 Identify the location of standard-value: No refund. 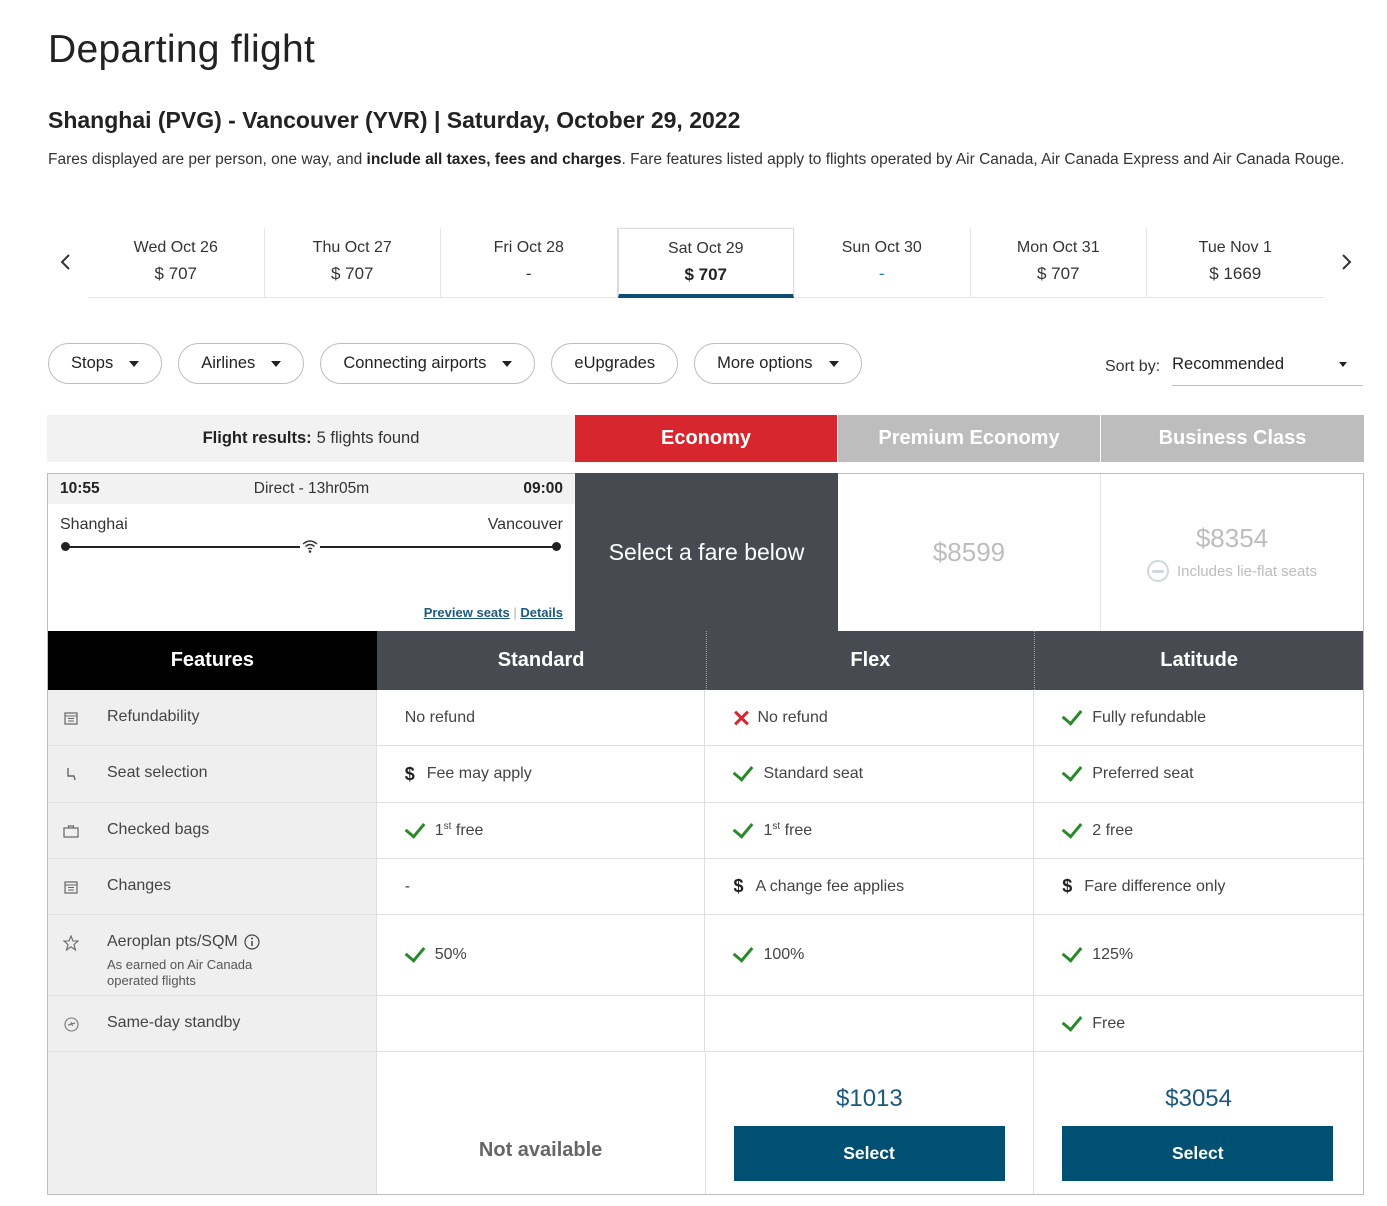
(541, 717).